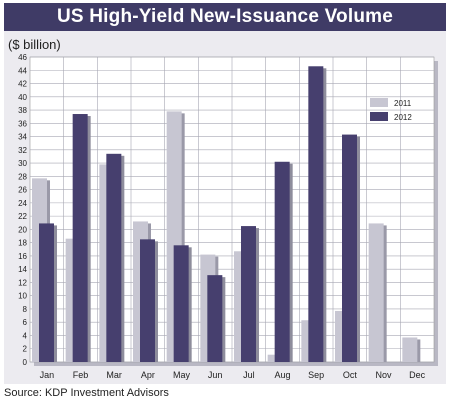 The width and height of the screenshot is (450, 410). Describe the element at coordinates (25, 322) in the screenshot. I see `y-tick-label: 6` at that location.